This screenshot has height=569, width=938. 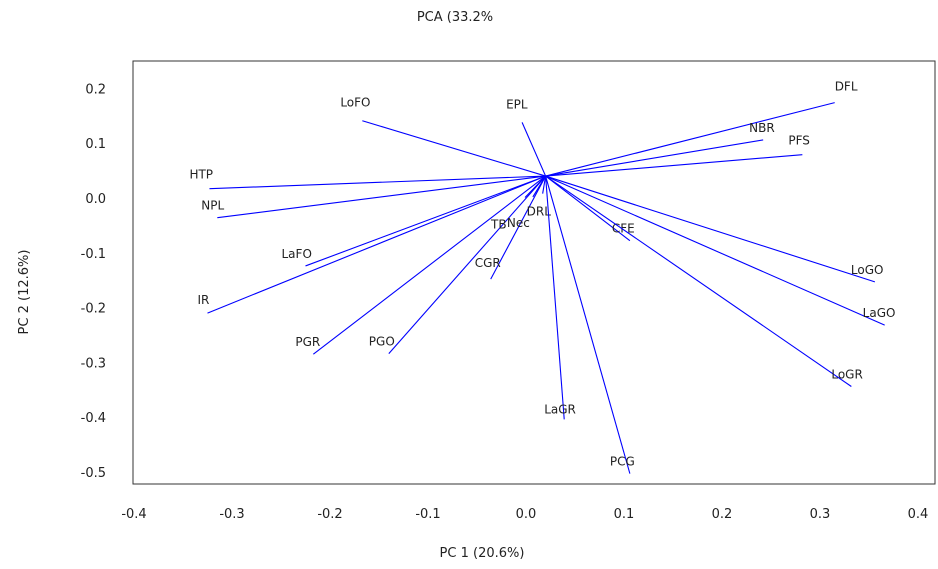 I want to click on x-tick-label: 0.2, so click(x=722, y=514).